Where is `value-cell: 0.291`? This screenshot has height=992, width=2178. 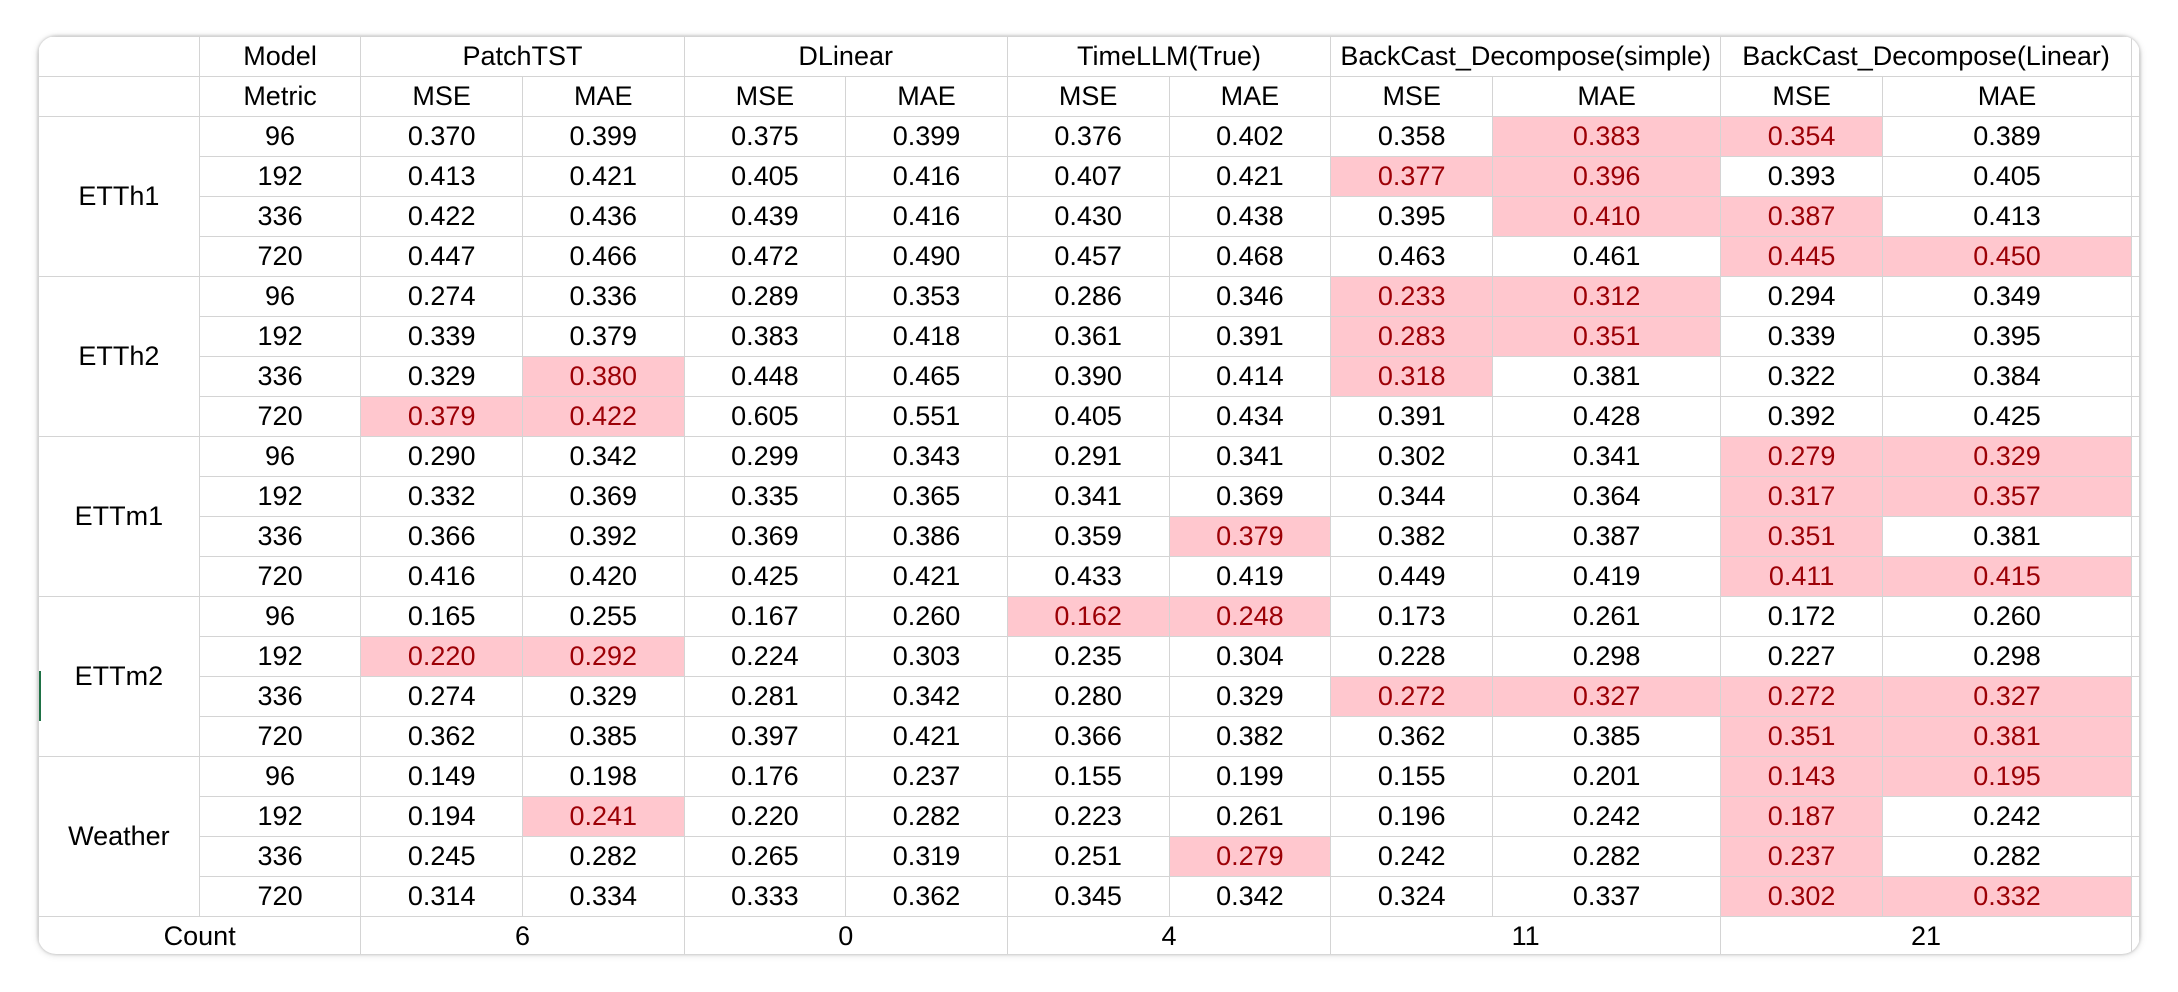 value-cell: 0.291 is located at coordinates (1088, 456).